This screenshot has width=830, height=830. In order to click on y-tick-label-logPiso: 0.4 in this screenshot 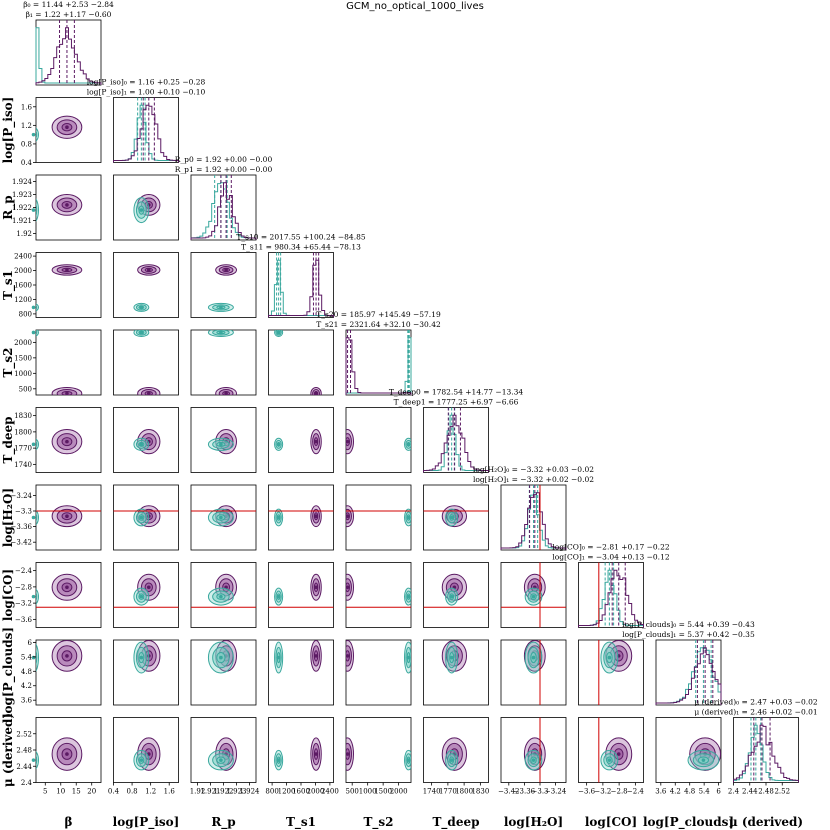, I will do `click(27, 163)`.